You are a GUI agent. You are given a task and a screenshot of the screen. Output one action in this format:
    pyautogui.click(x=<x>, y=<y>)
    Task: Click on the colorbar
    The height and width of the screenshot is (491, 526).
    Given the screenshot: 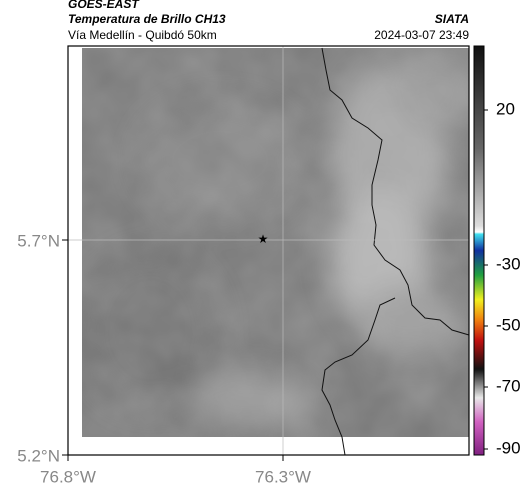 What is the action you would take?
    pyautogui.click(x=479, y=250)
    